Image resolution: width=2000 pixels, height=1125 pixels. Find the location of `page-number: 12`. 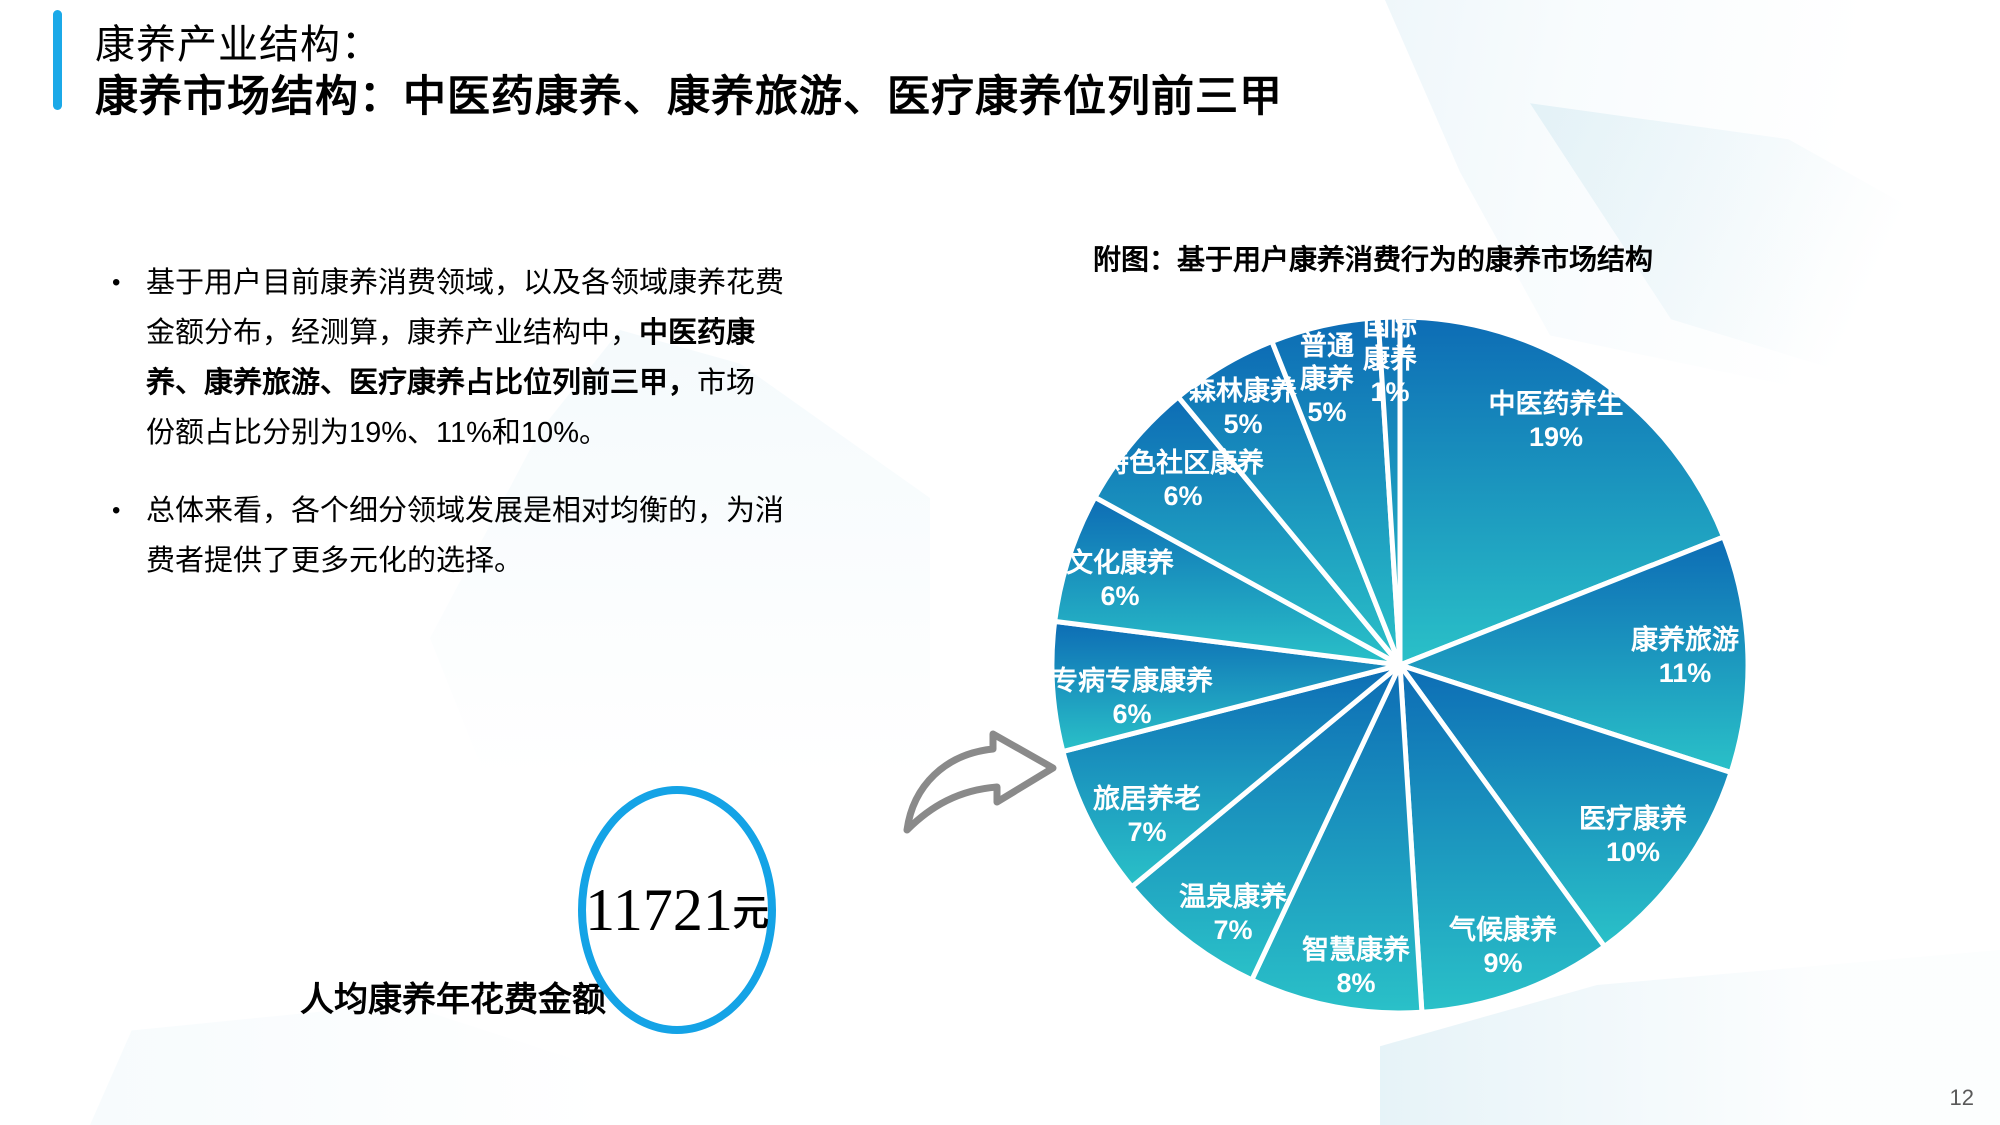

page-number: 12 is located at coordinates (1961, 1097).